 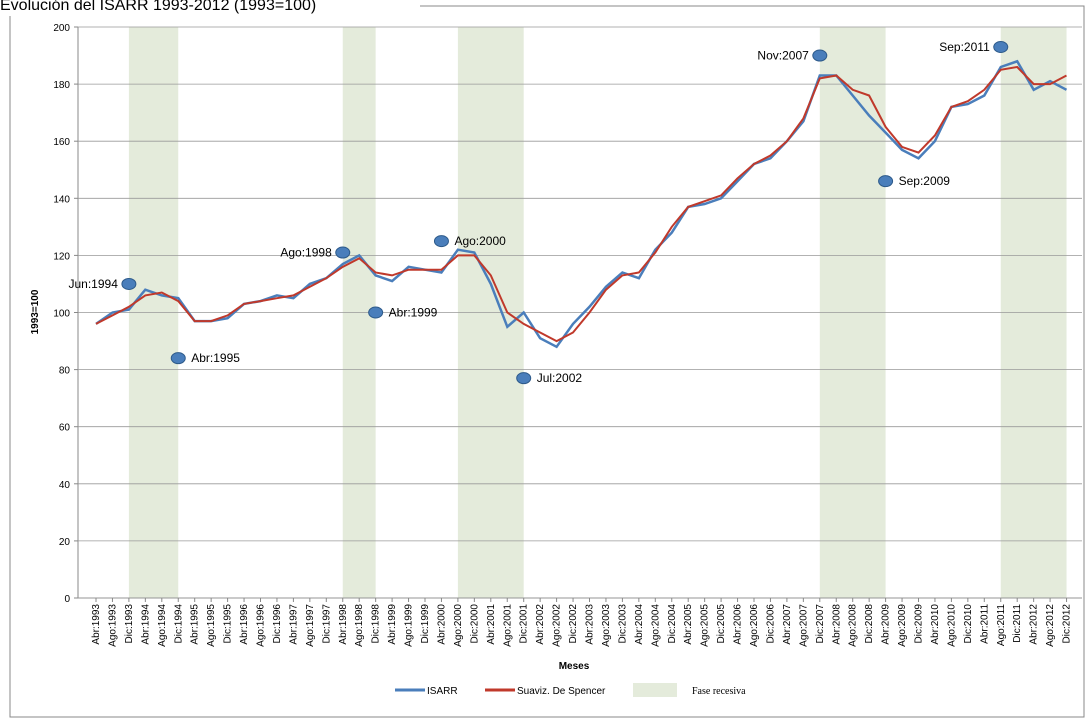 I want to click on x-tick-label: Dic:2003, so click(x=622, y=624).